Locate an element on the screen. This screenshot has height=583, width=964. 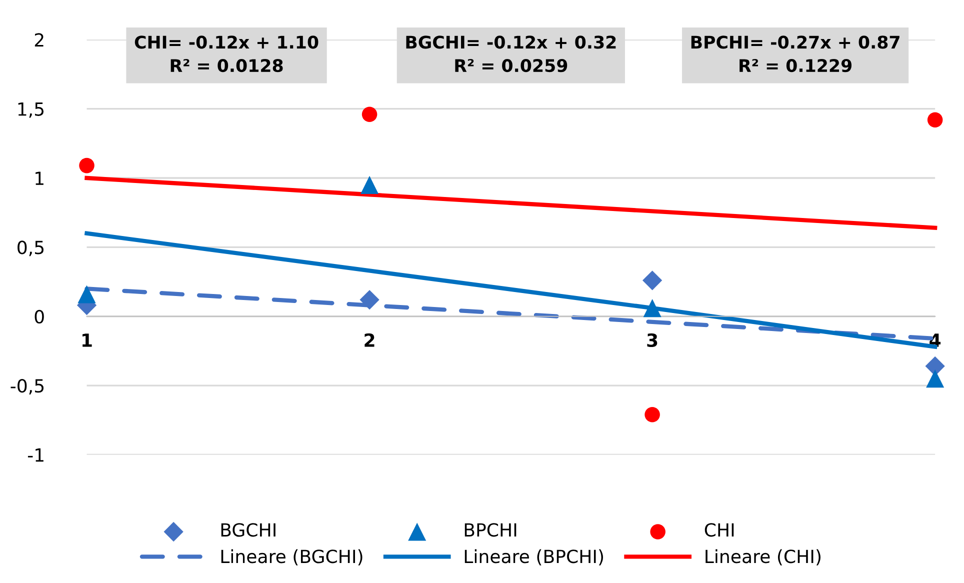
legend-label: CHI is located at coordinates (719, 530).